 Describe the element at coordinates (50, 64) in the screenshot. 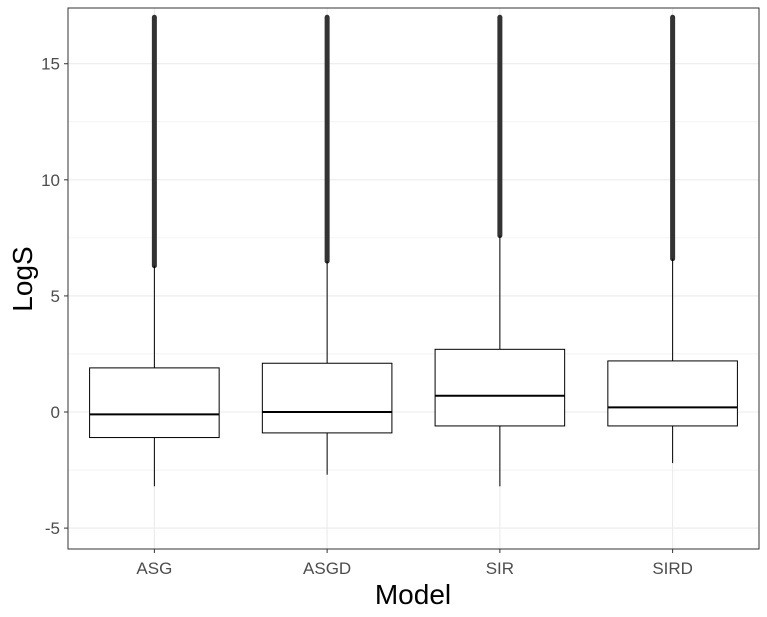

I see `y-tick-label: 15` at that location.